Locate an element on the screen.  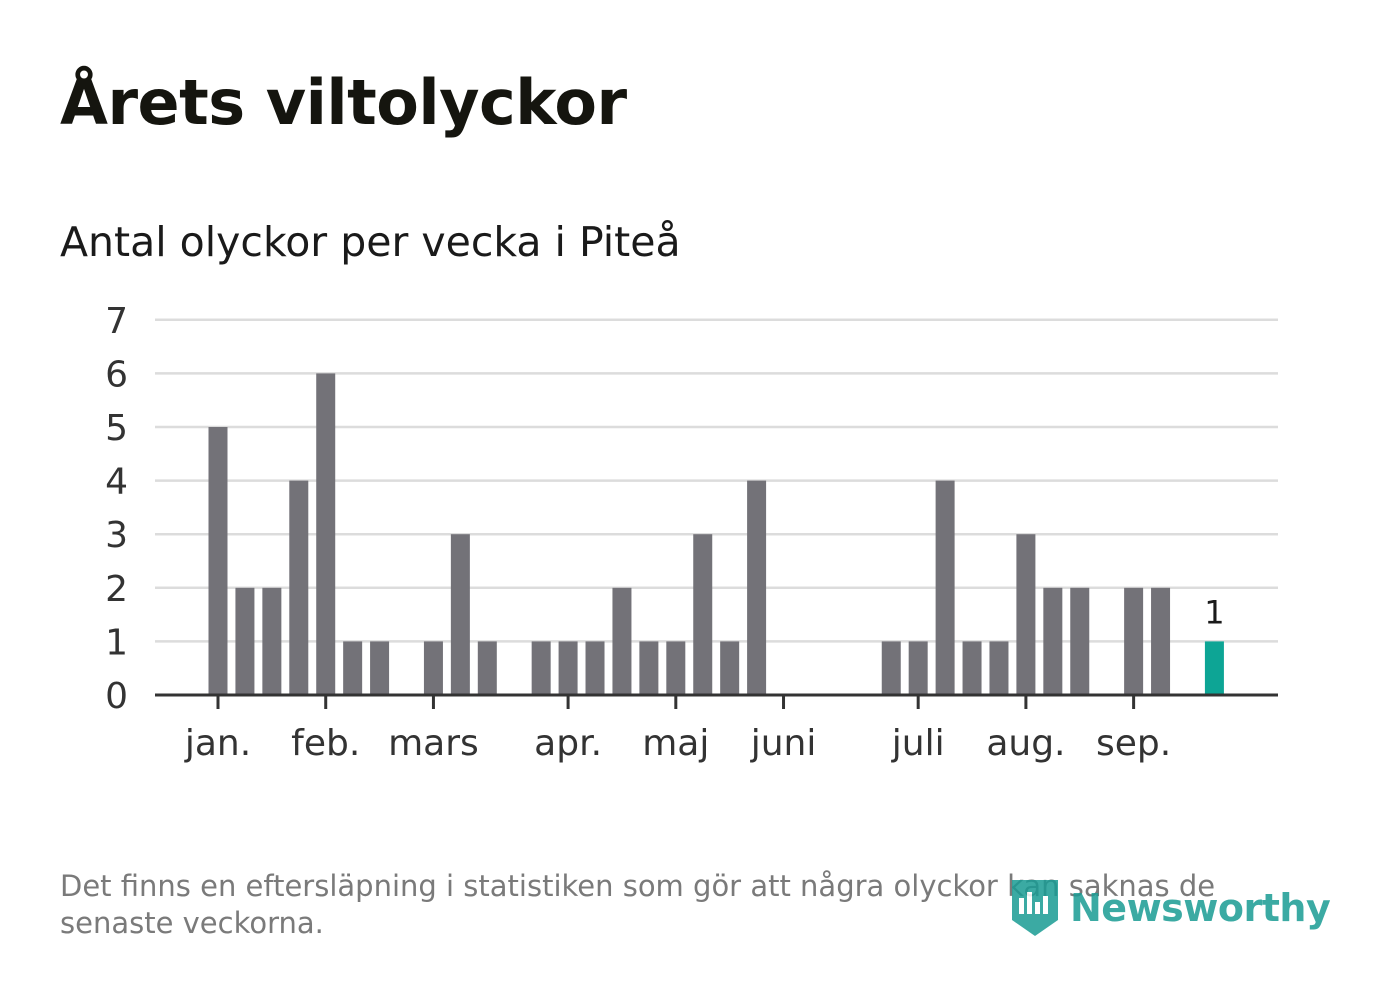
x-tick-label: juli is located at coordinates (918, 743).